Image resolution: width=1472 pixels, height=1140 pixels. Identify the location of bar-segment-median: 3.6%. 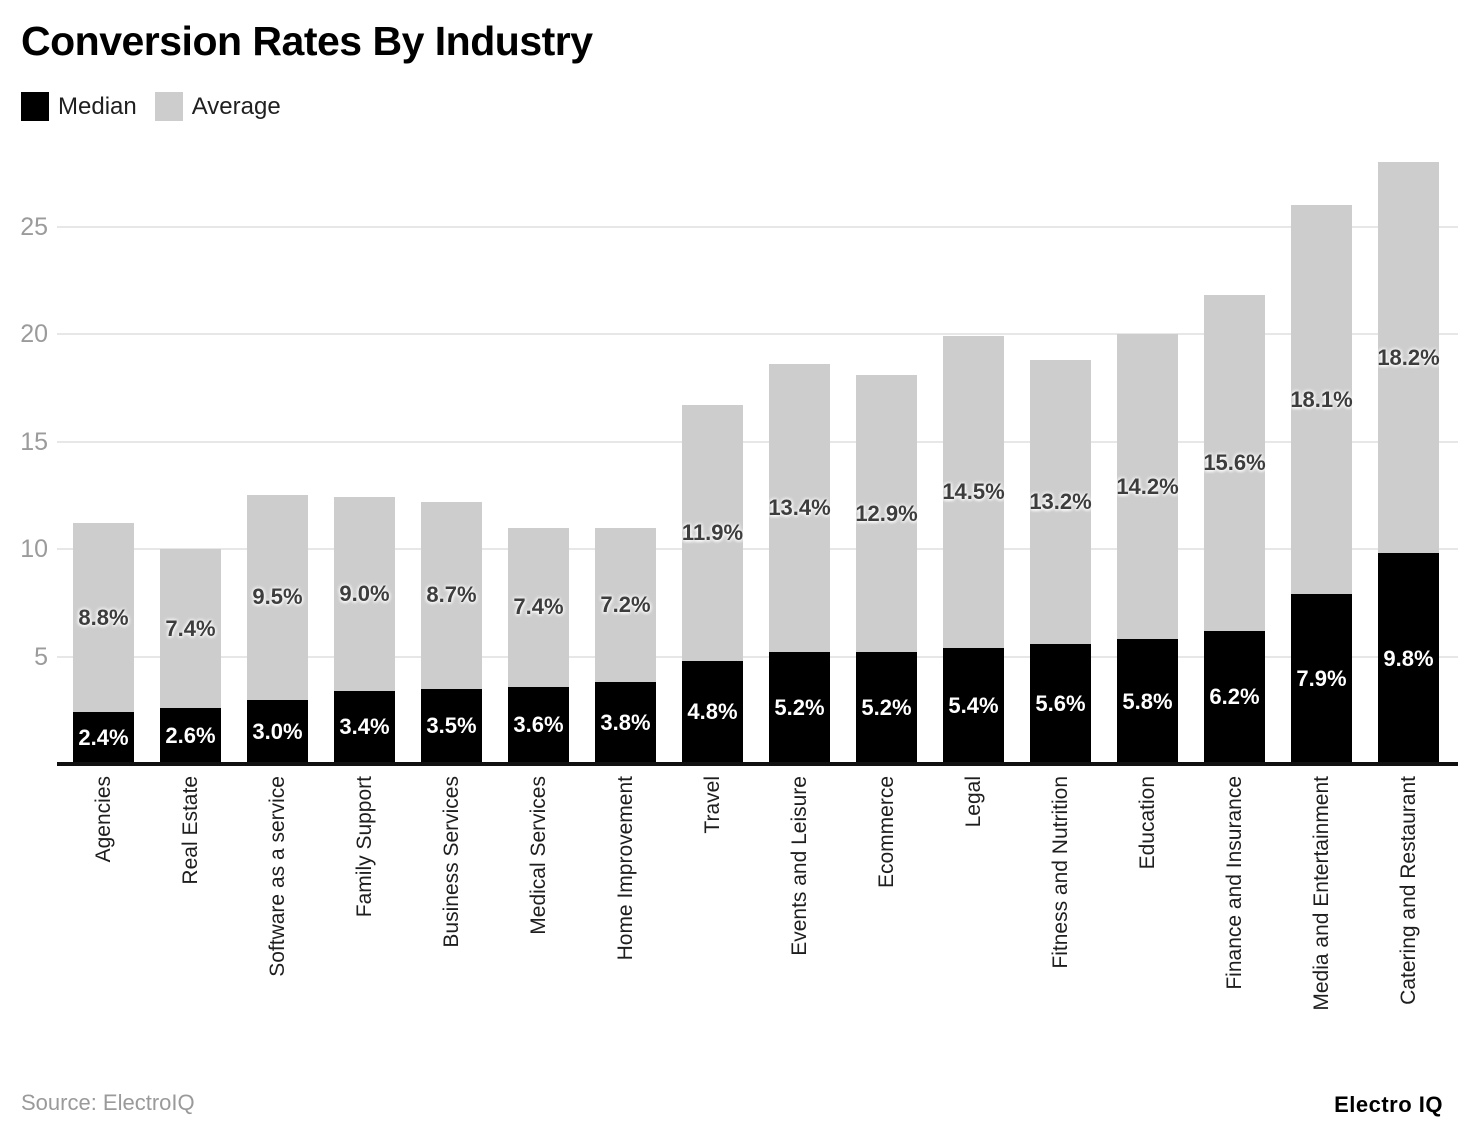
(538, 725).